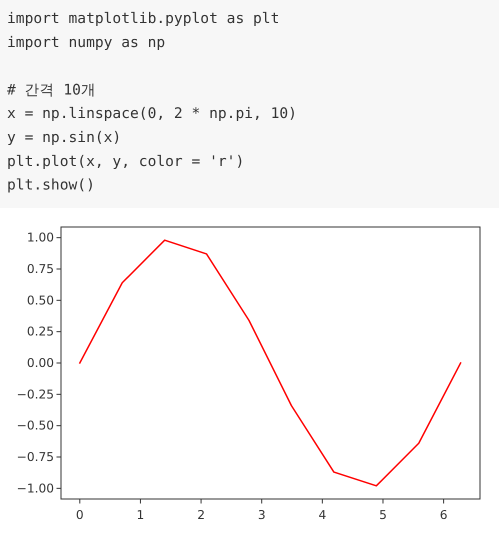 The height and width of the screenshot is (540, 499). What do you see at coordinates (35, 457) in the screenshot?
I see `ytick: −0.75` at bounding box center [35, 457].